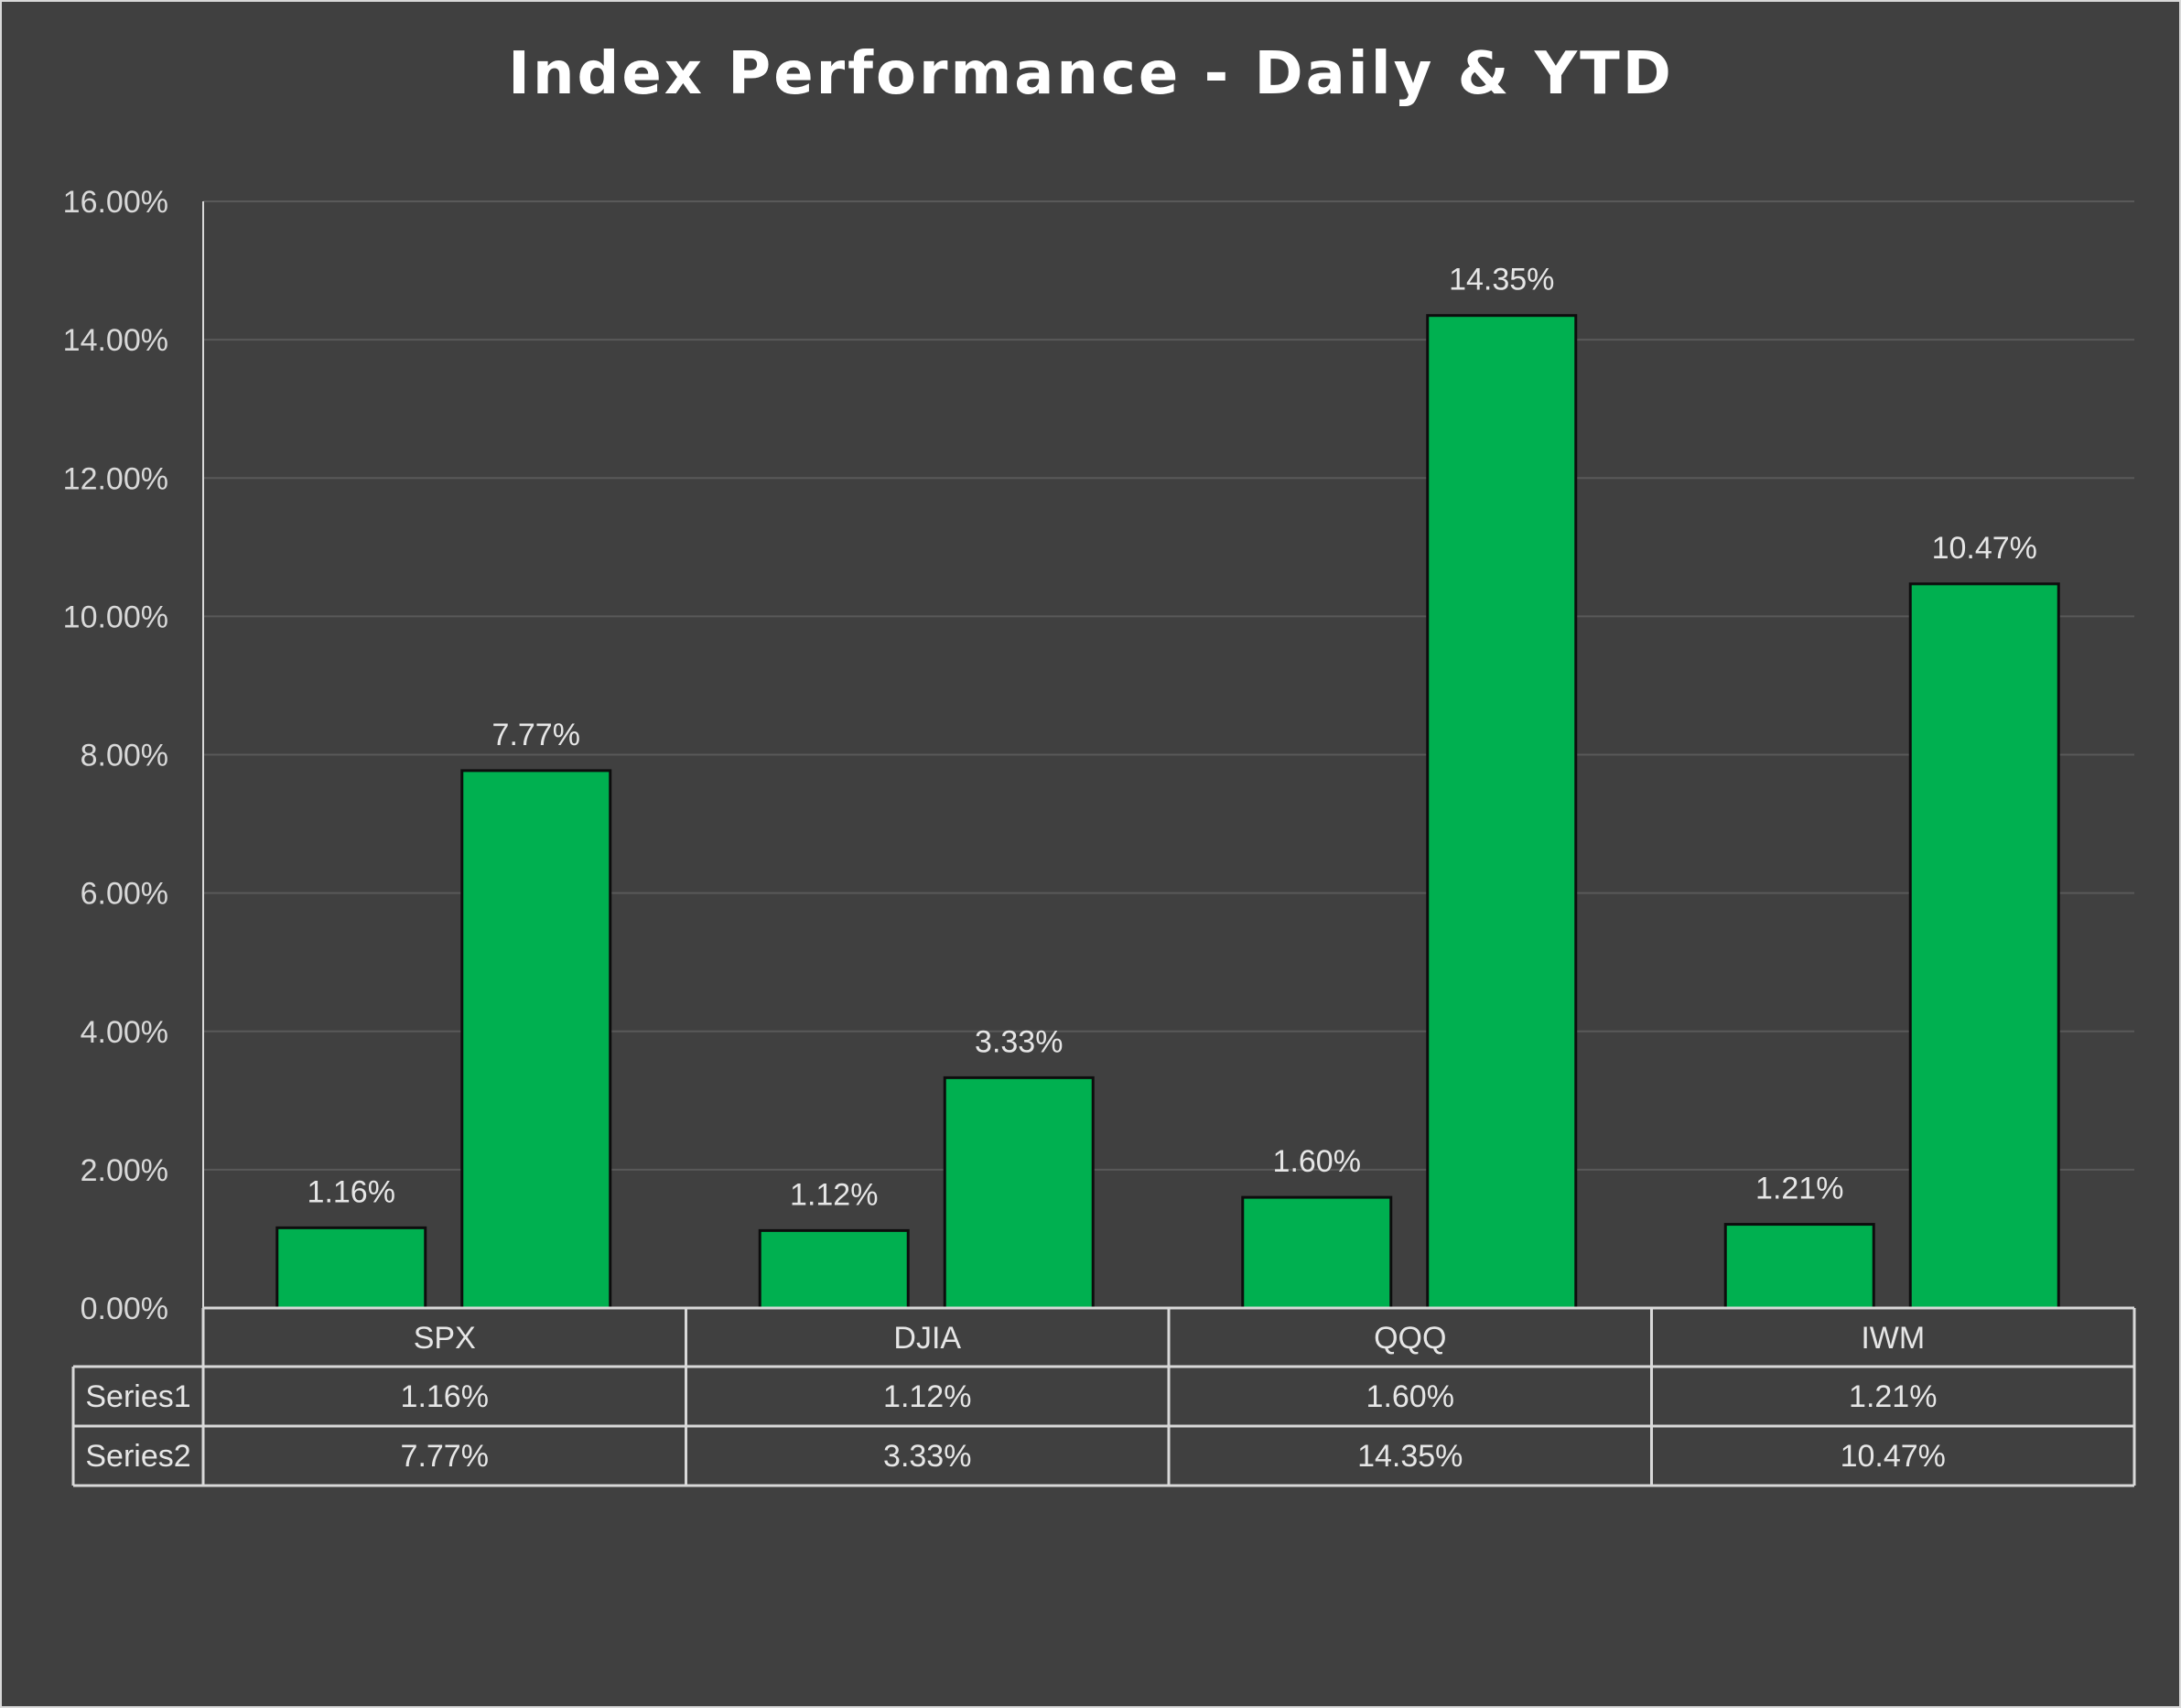 This screenshot has width=2181, height=1708. I want to click on table-cell-value: 1.12%, so click(927, 1396).